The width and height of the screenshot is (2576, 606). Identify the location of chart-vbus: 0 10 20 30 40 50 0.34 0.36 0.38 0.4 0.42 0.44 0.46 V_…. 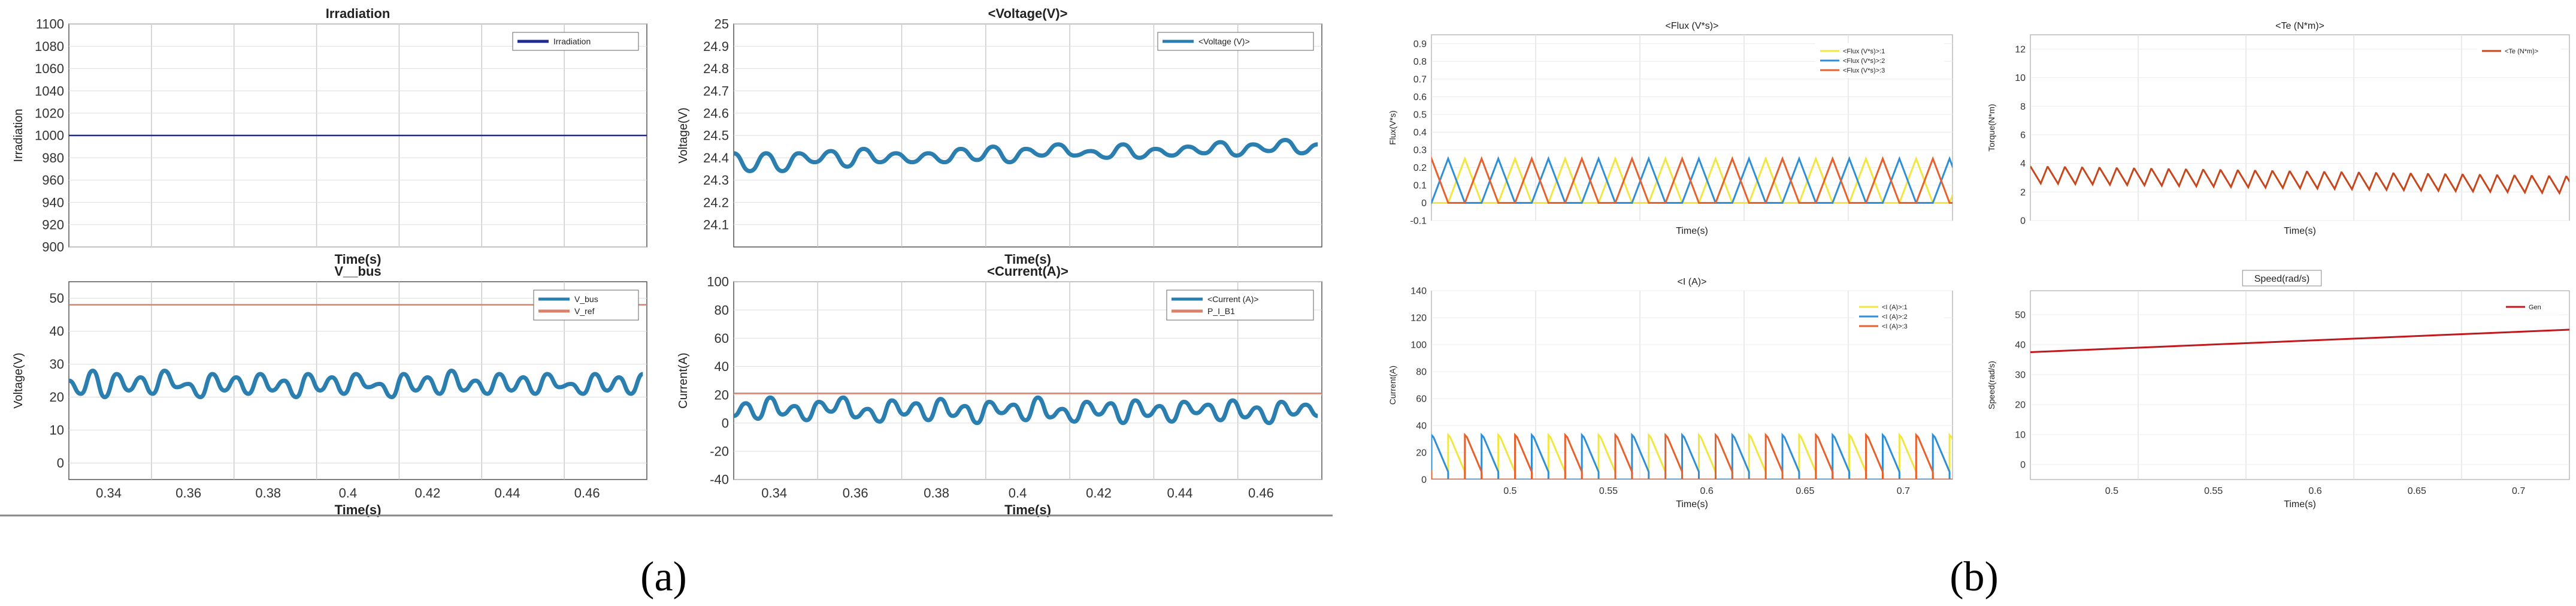
(329, 390).